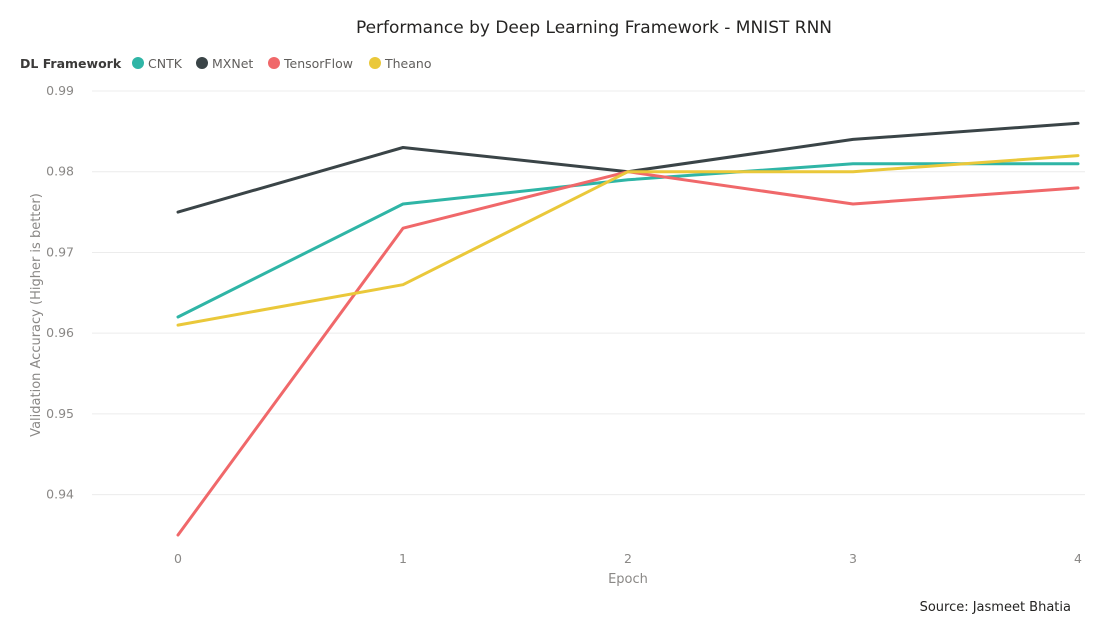  I want to click on y-tick-label: 0.95, so click(60, 413).